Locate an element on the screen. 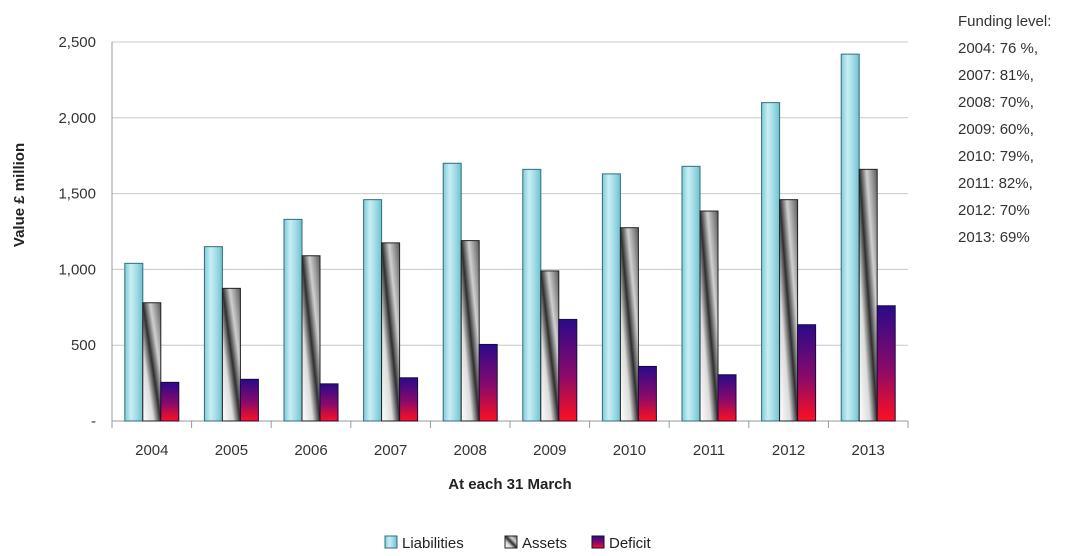 This screenshot has width=1077, height=556. x-tick-label: 2008 is located at coordinates (470, 450).